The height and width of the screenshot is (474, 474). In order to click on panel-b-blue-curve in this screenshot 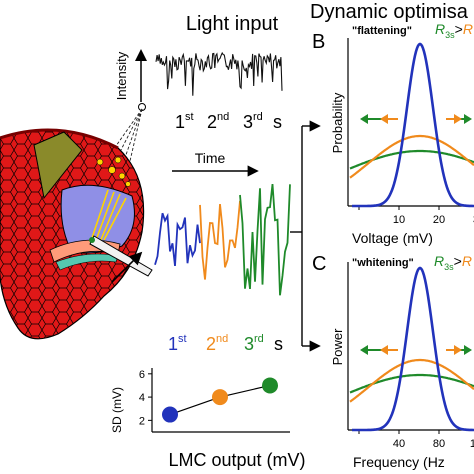, I will do `click(413, 125)`.